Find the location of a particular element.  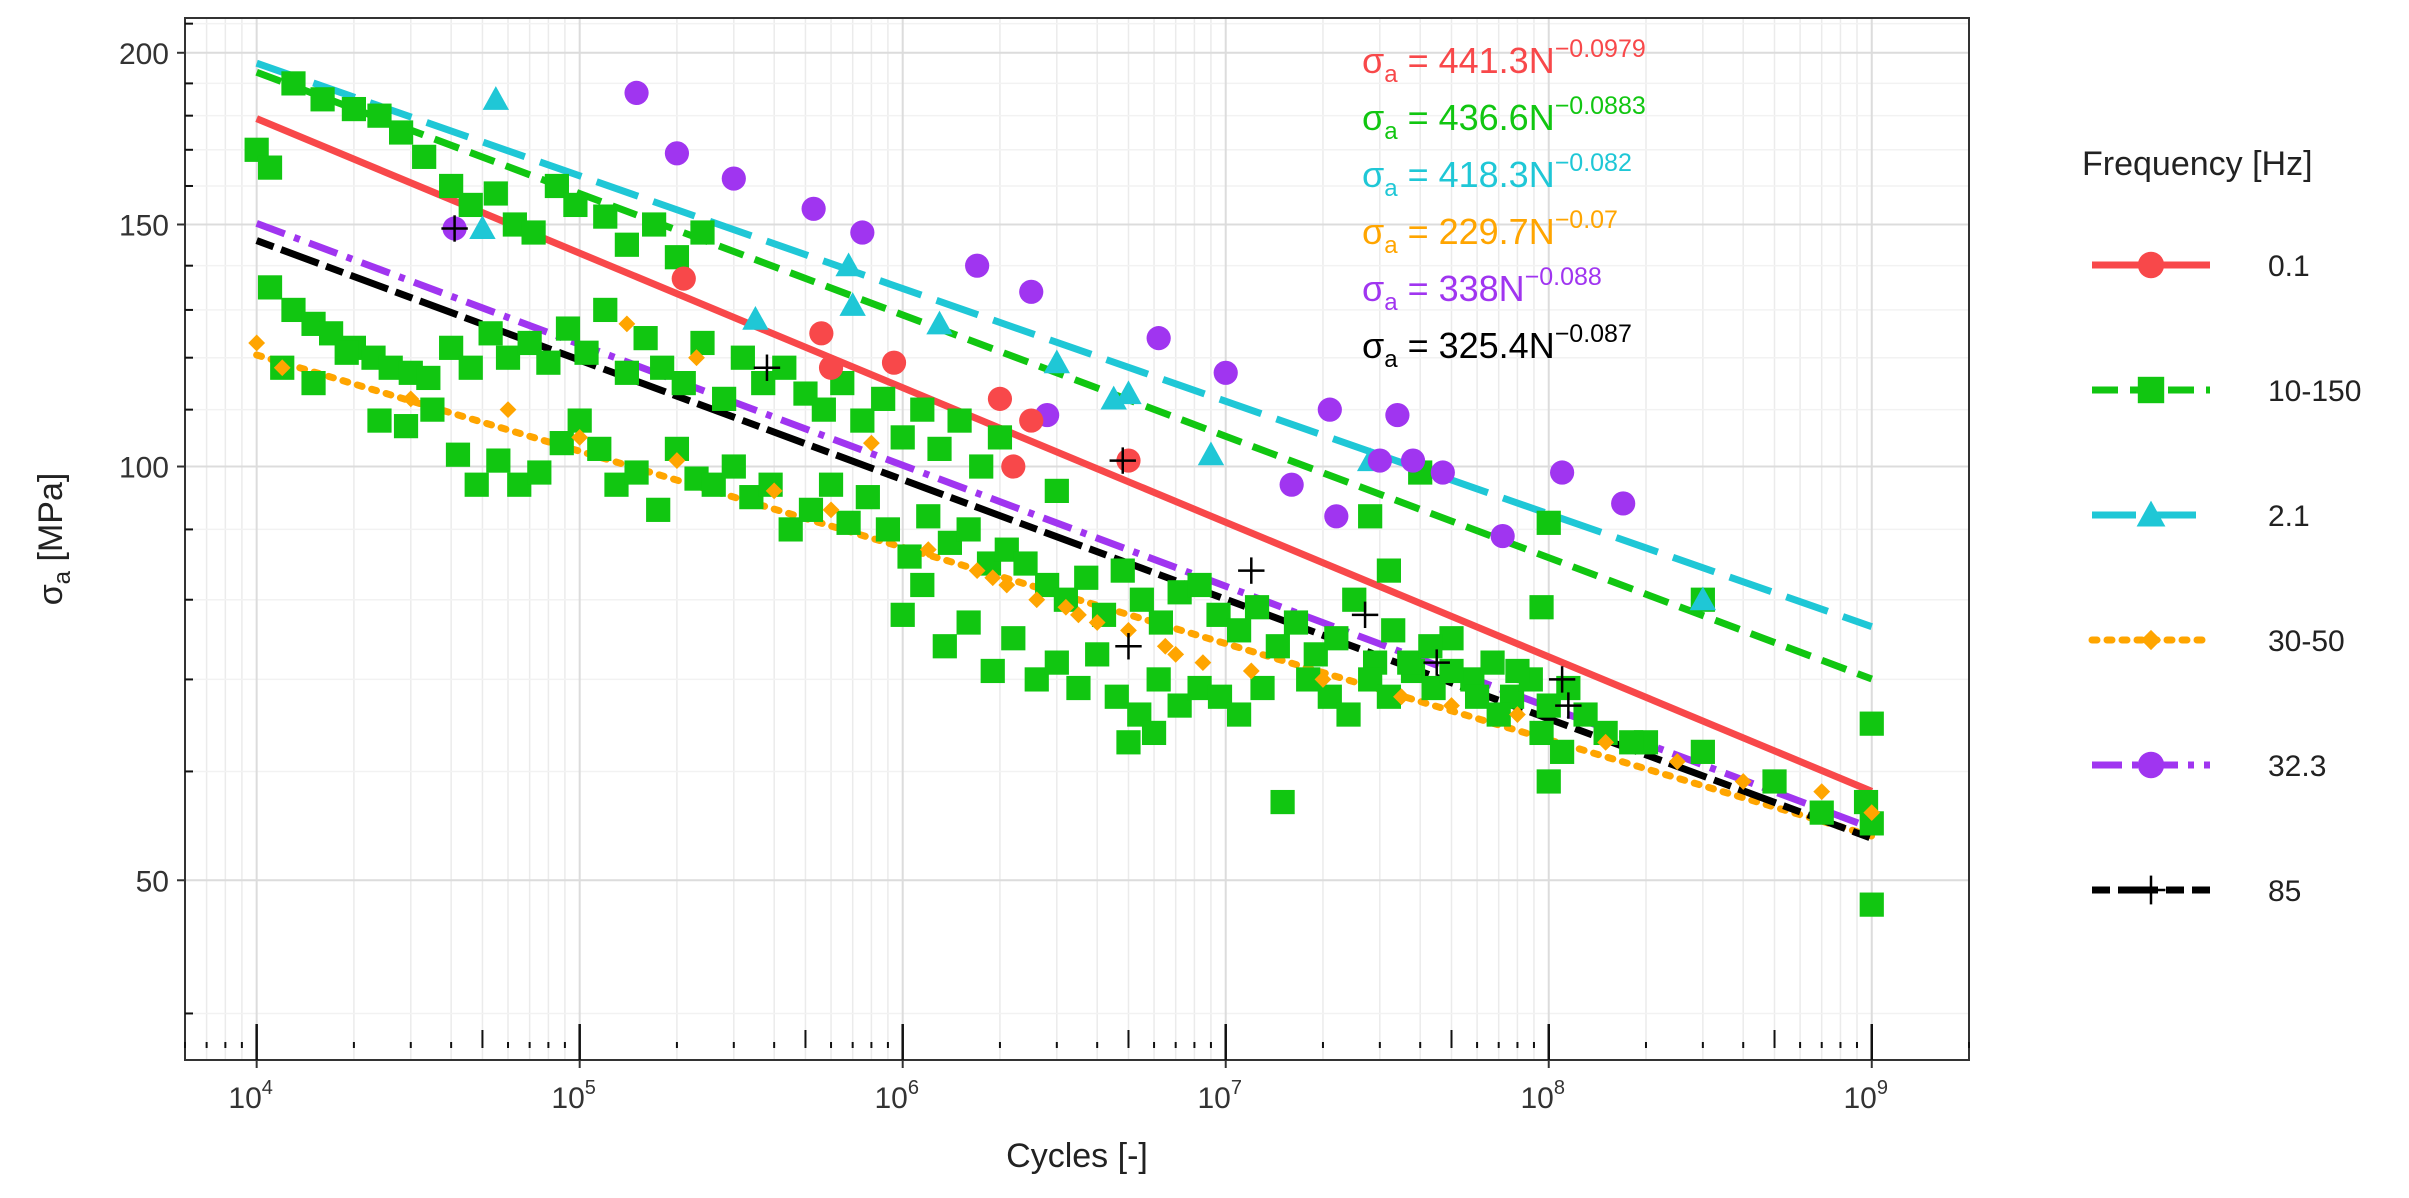

y-tick-label: 150 is located at coordinates (144, 226).